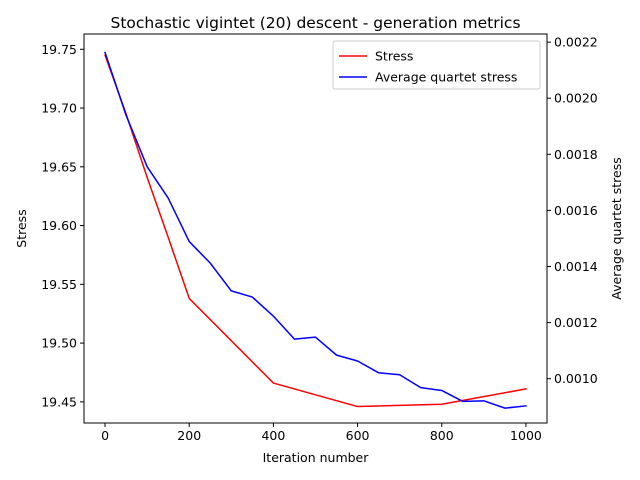  I want to click on y-tick-label: 19.60, so click(59, 225).